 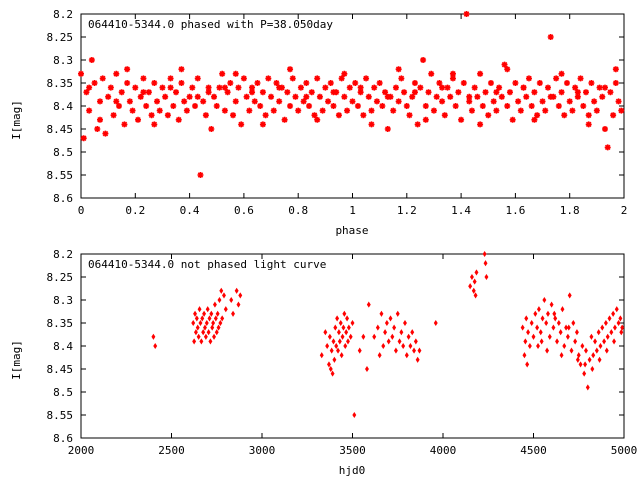 I want to click on phased-x-tick-label: 1.2, so click(x=407, y=210).